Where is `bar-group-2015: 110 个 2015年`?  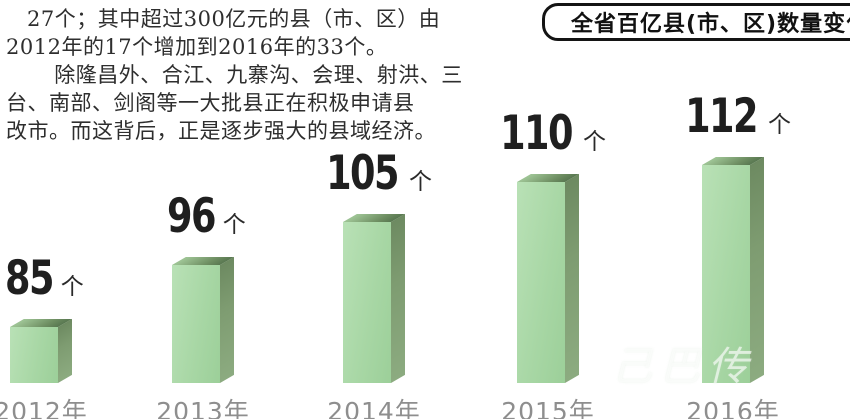
bar-group-2015: 110 个 2015年 is located at coordinates (553, 264).